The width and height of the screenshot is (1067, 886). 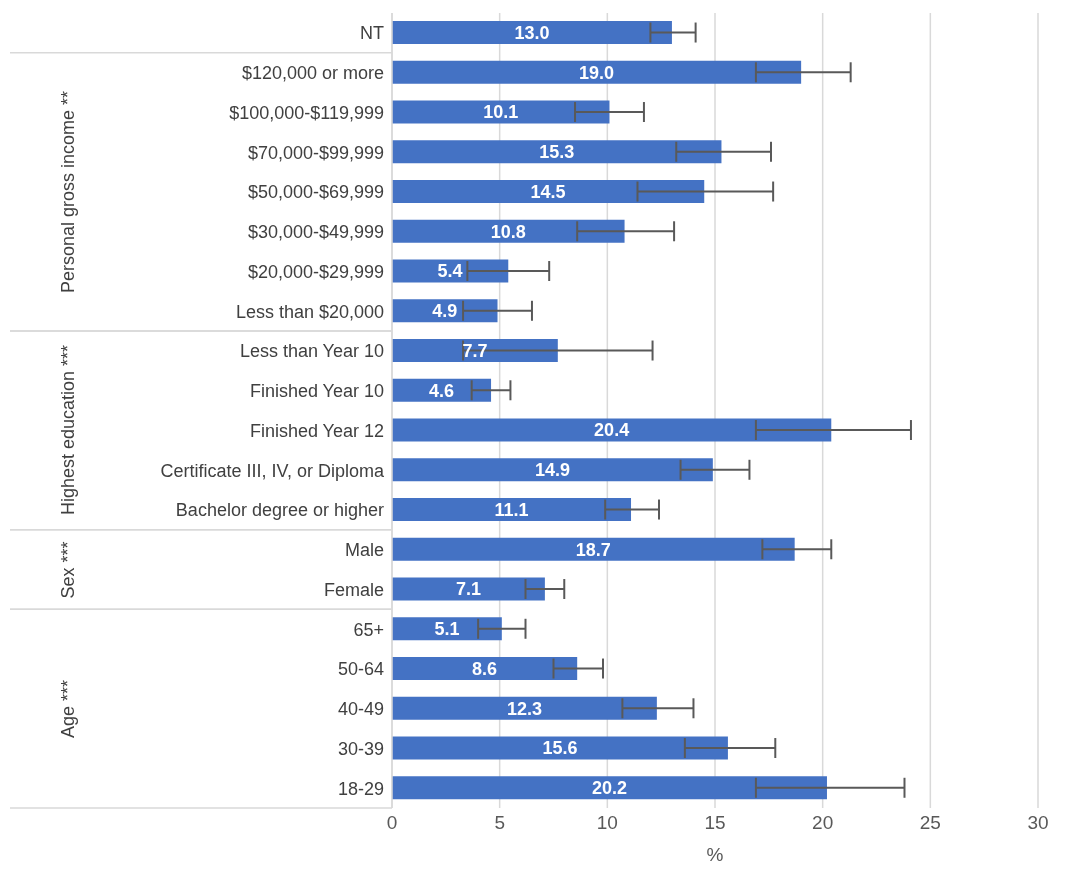 What do you see at coordinates (499, 823) in the screenshot?
I see `x-tick-label: 5` at bounding box center [499, 823].